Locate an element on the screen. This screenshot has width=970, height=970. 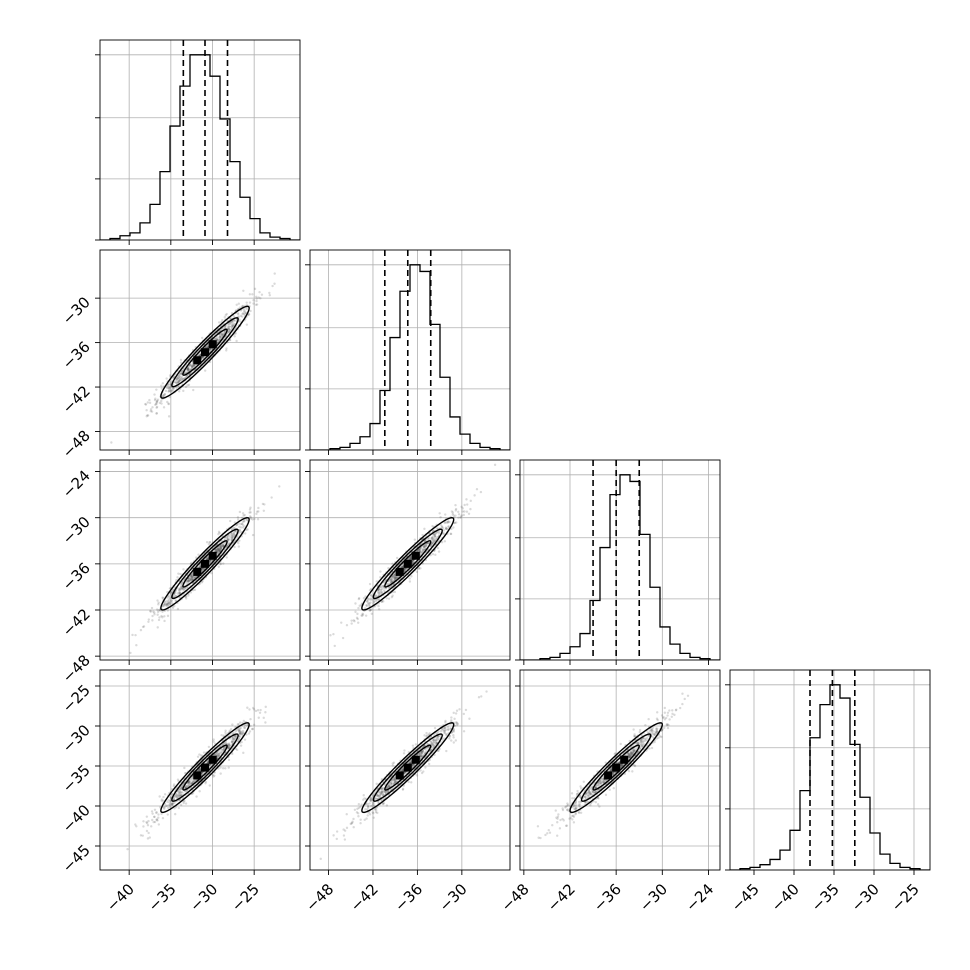
x-tick-label: −48 is located at coordinates (319, 897).